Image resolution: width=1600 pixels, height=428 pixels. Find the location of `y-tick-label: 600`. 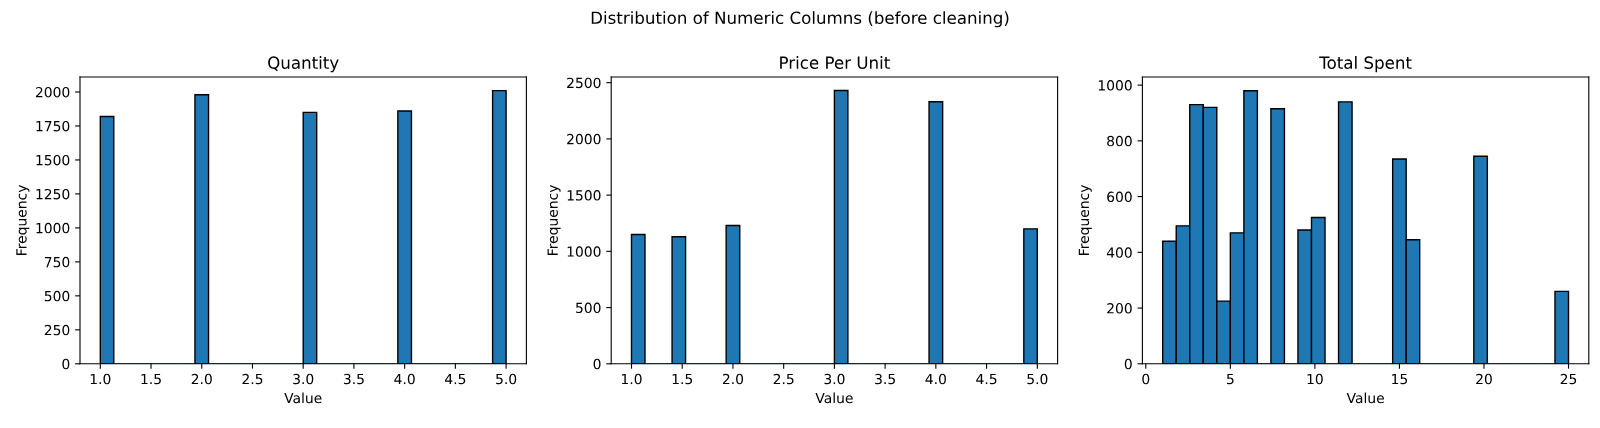

y-tick-label: 600 is located at coordinates (1119, 197).